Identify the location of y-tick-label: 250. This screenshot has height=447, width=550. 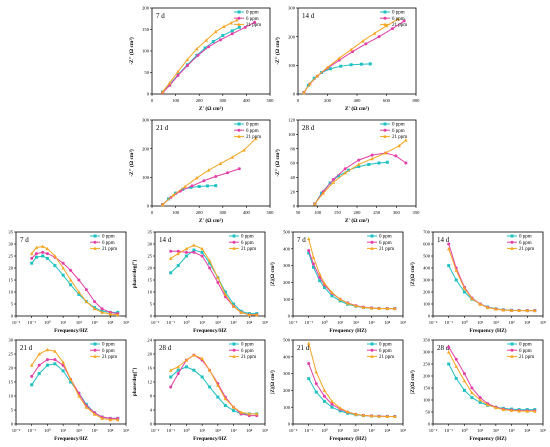
(427, 364).